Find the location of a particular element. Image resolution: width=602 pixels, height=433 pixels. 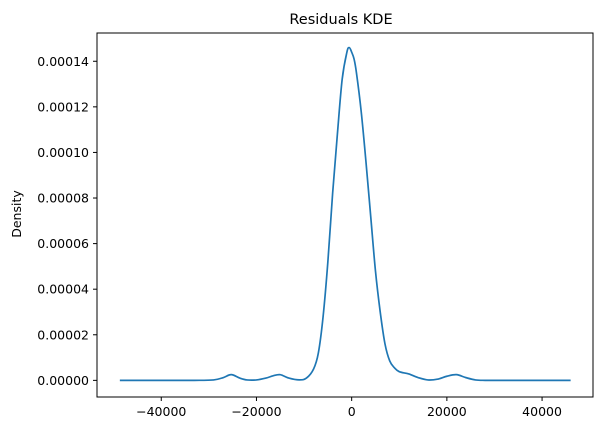

chart-title: Residuals KDE is located at coordinates (340, 20).